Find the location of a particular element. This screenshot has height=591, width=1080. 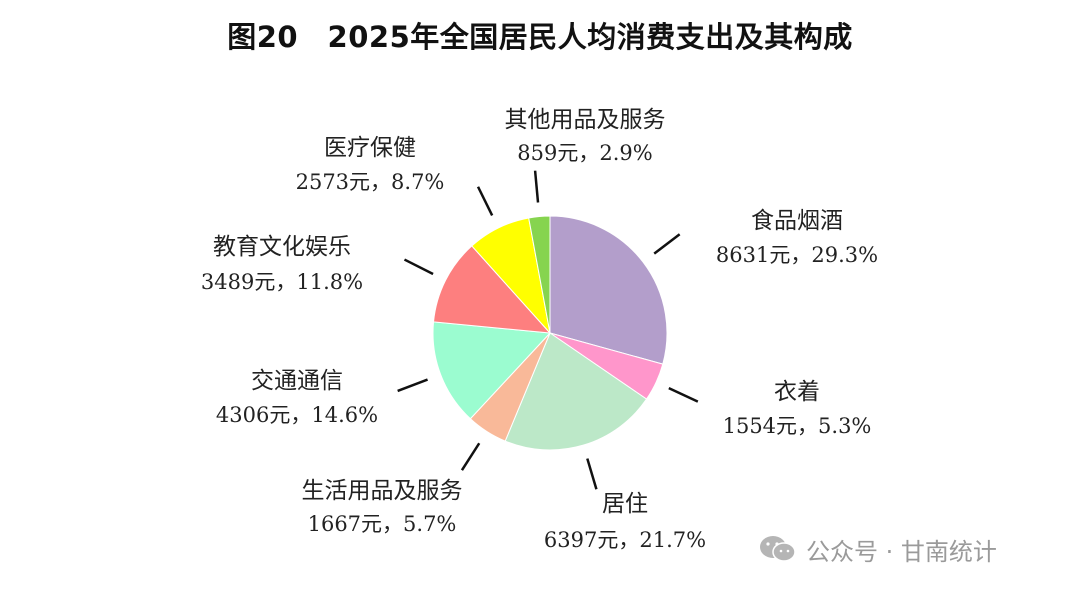

slice-value-label: 4306元，14.6% is located at coordinates (297, 415).